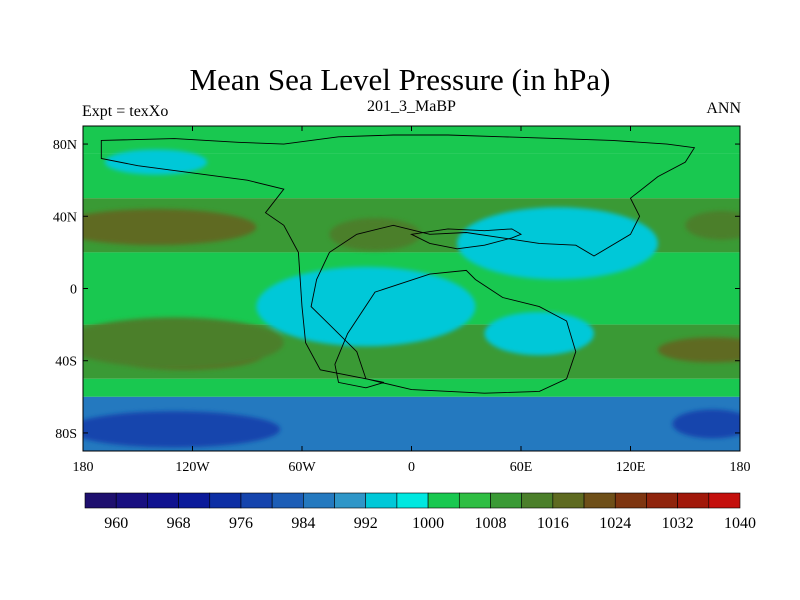  What do you see at coordinates (375, 234) in the screenshot?
I see `north-atlantic-high` at bounding box center [375, 234].